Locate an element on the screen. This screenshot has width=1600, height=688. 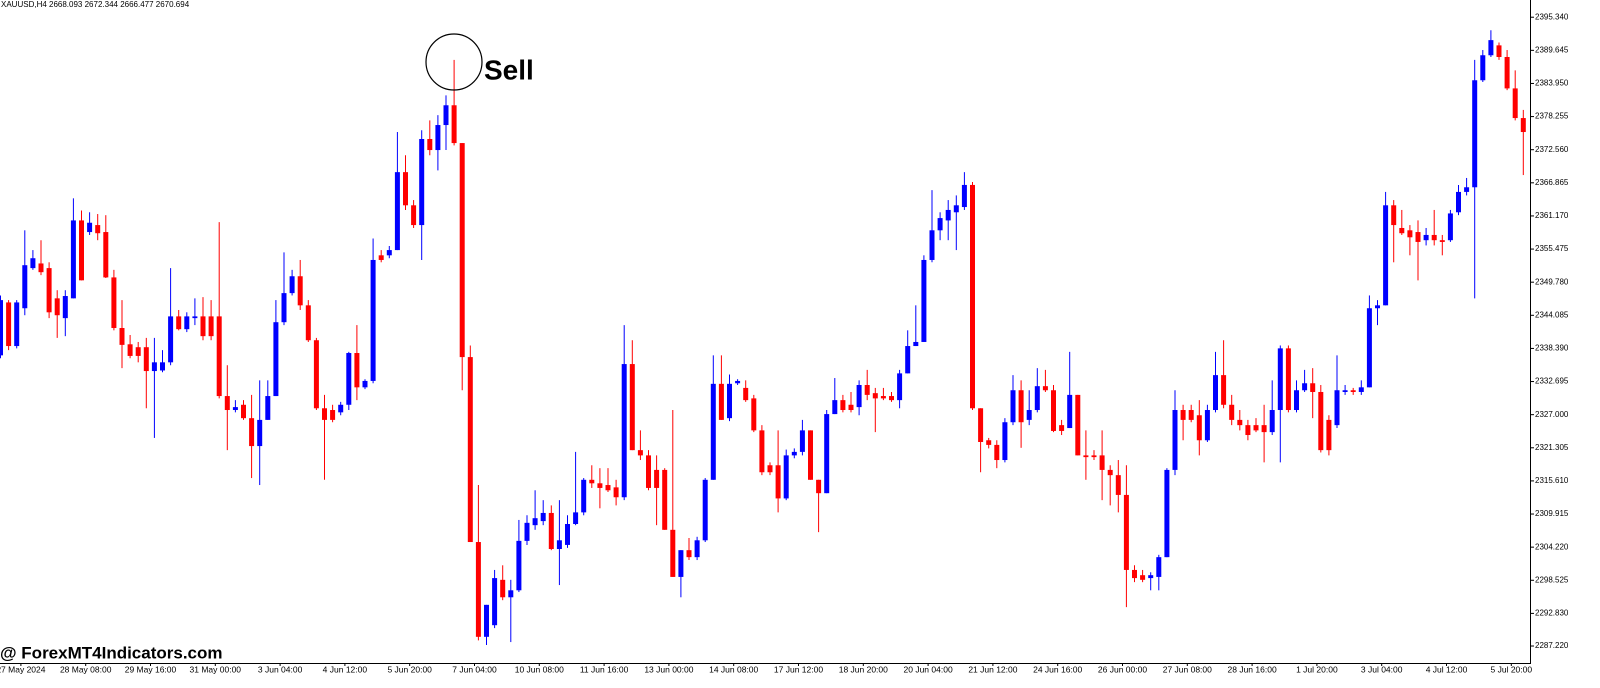
y-tick-label: 2321.305 is located at coordinates (1552, 447).